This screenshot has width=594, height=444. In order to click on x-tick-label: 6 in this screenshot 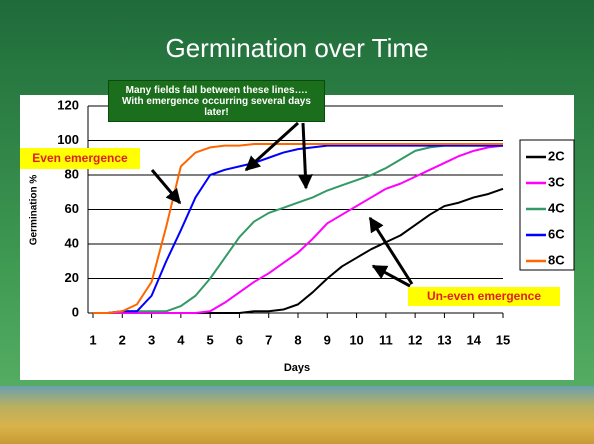, I will do `click(239, 339)`.